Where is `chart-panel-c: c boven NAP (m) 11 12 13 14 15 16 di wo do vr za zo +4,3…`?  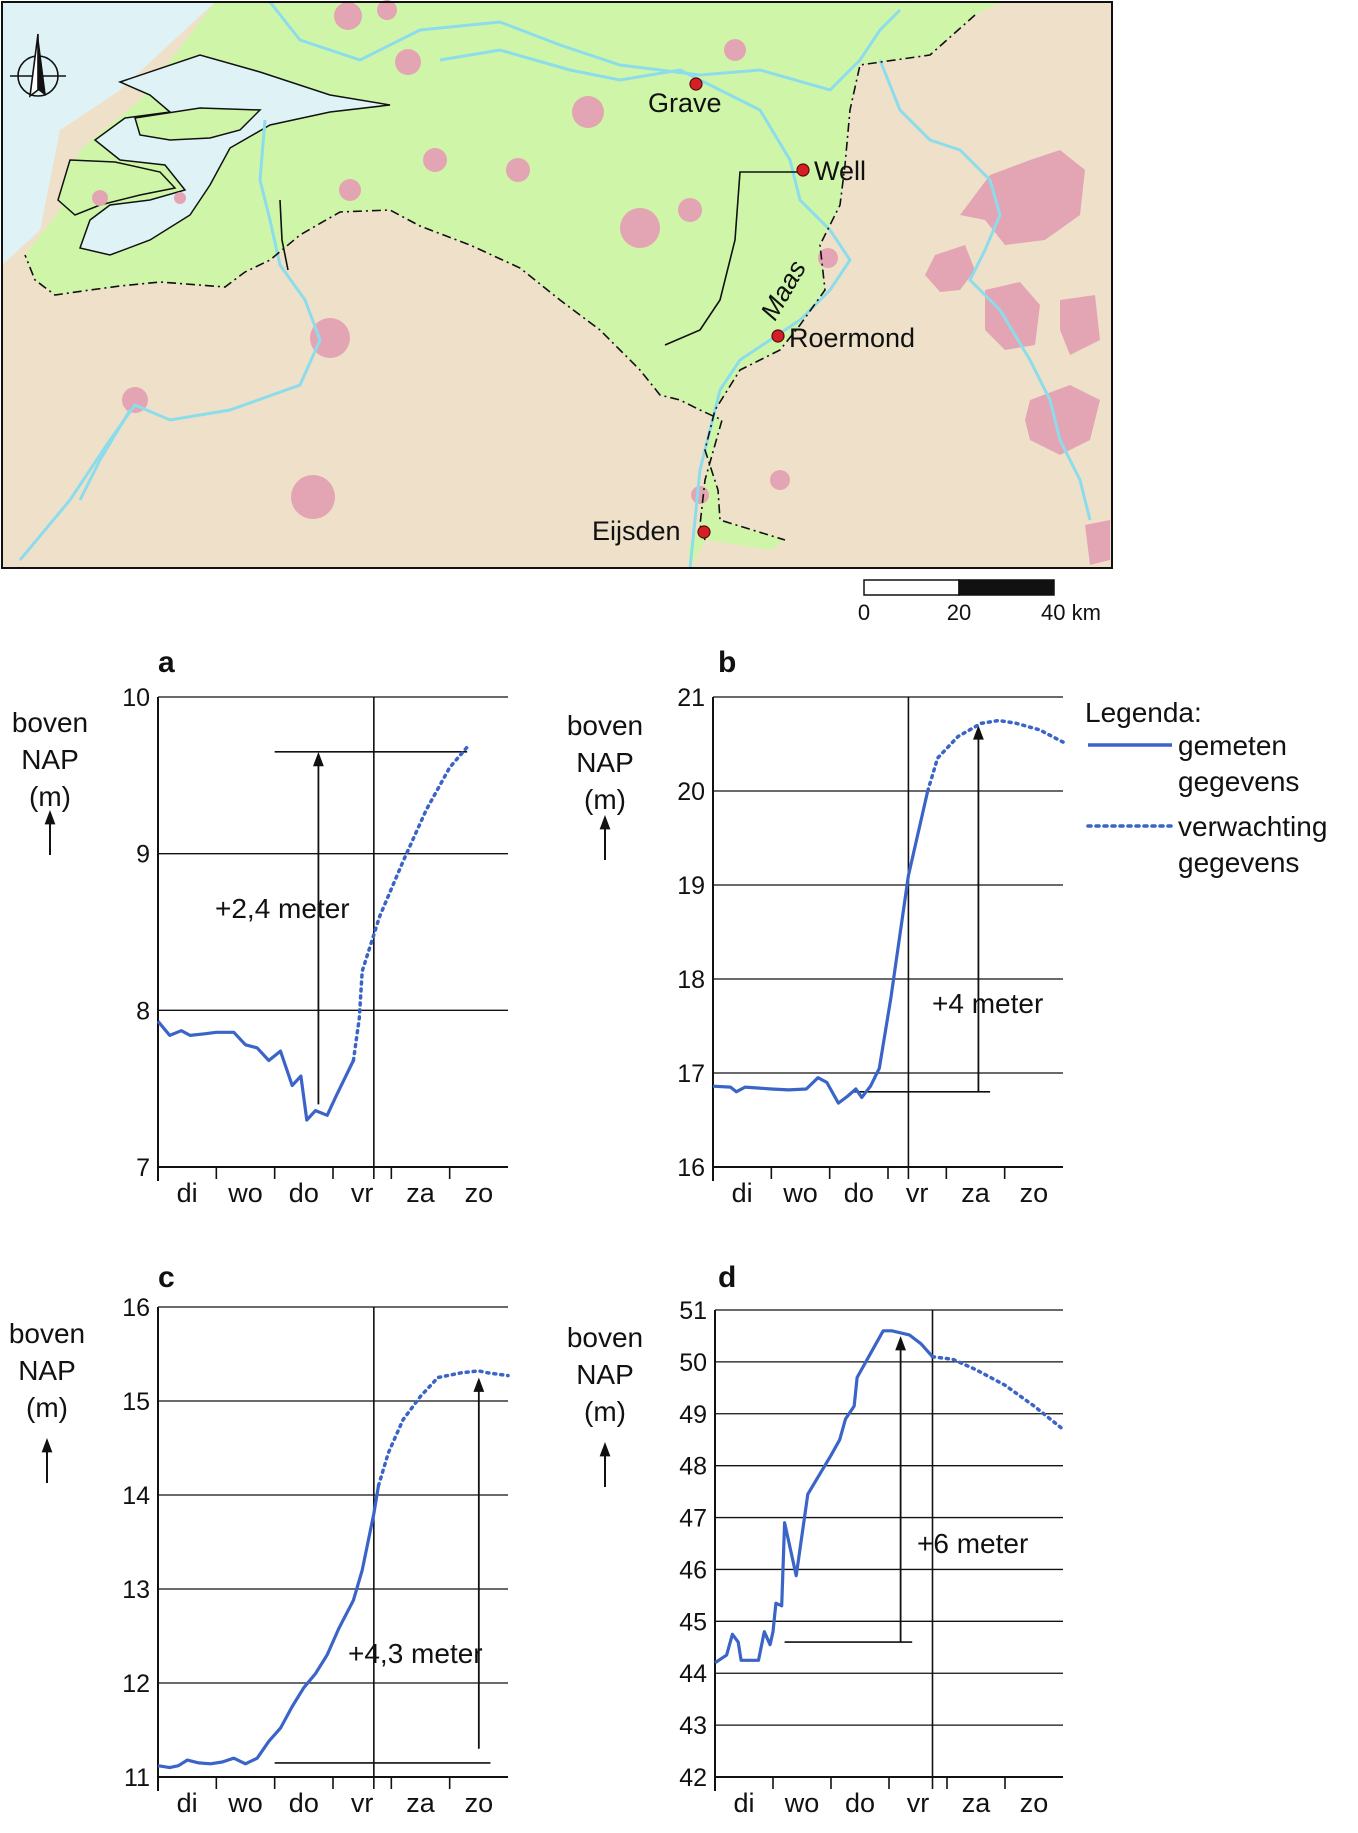
chart-panel-c: c boven NAP (m) 11 12 13 14 15 16 di wo do vr za zo +4,3… is located at coordinates (259, 1539).